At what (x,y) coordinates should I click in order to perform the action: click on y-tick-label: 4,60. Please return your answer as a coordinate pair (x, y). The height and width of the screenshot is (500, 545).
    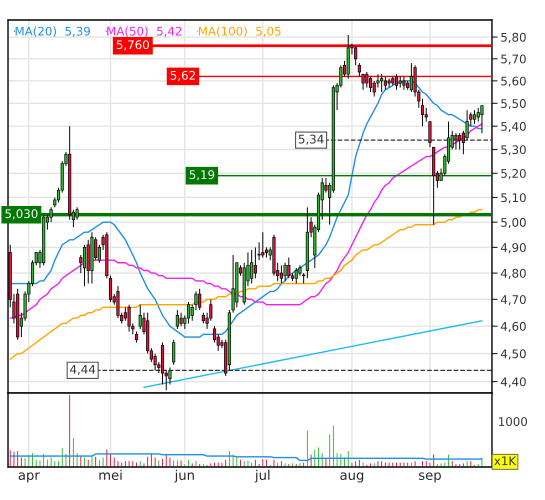
    Looking at the image, I should click on (513, 327).